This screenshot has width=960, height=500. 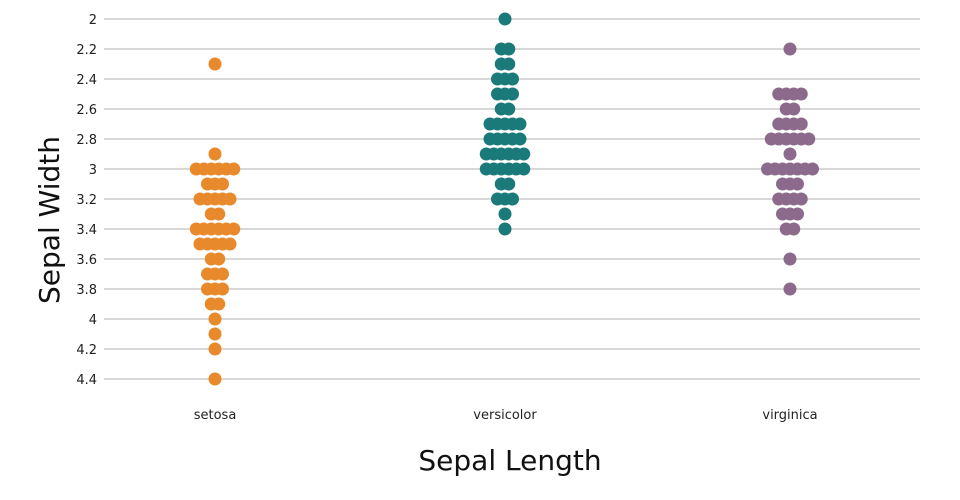 I want to click on y-tick-label: 4, so click(x=93, y=320).